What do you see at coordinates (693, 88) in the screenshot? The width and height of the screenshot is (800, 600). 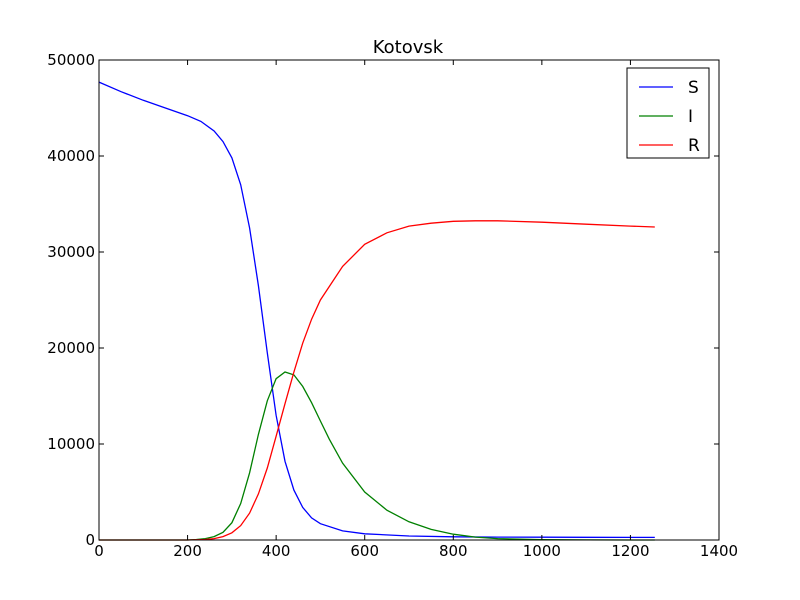 I see `legend-label-s: S` at bounding box center [693, 88].